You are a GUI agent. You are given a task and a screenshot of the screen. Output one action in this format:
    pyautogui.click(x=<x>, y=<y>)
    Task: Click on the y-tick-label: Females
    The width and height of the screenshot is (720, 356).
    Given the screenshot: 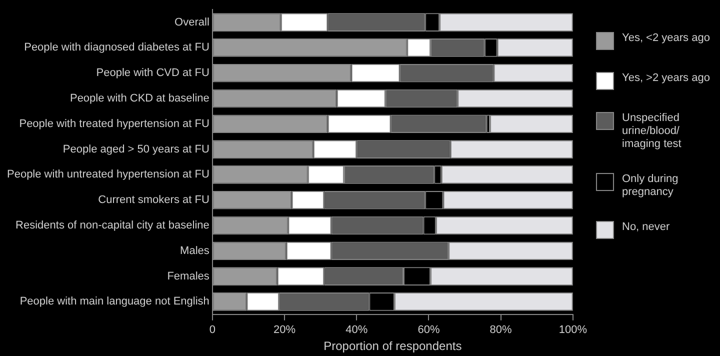 What is the action you would take?
    pyautogui.click(x=188, y=276)
    